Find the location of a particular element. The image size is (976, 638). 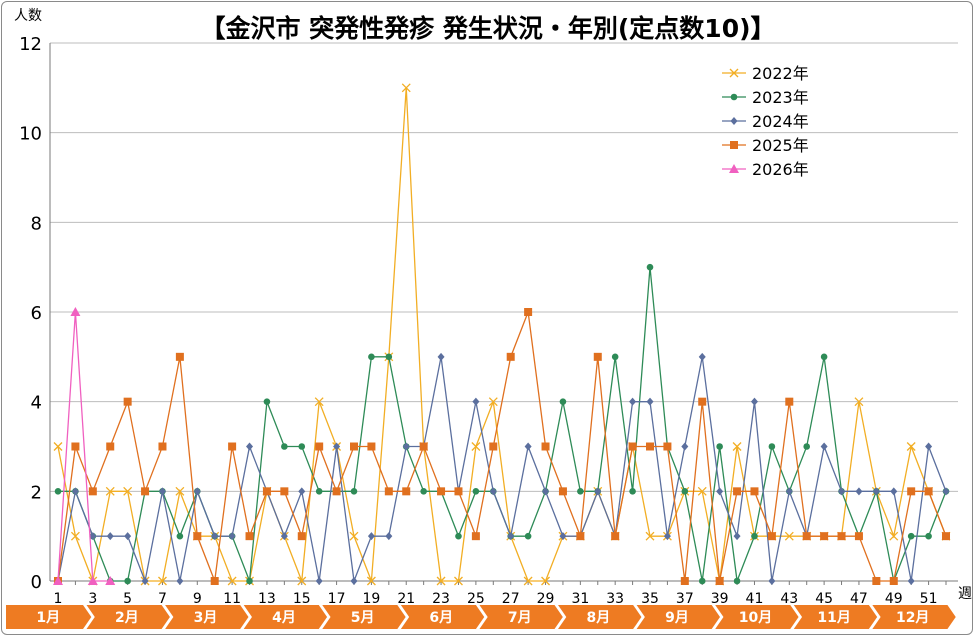

y-tick-label: 12 is located at coordinates (30, 44).